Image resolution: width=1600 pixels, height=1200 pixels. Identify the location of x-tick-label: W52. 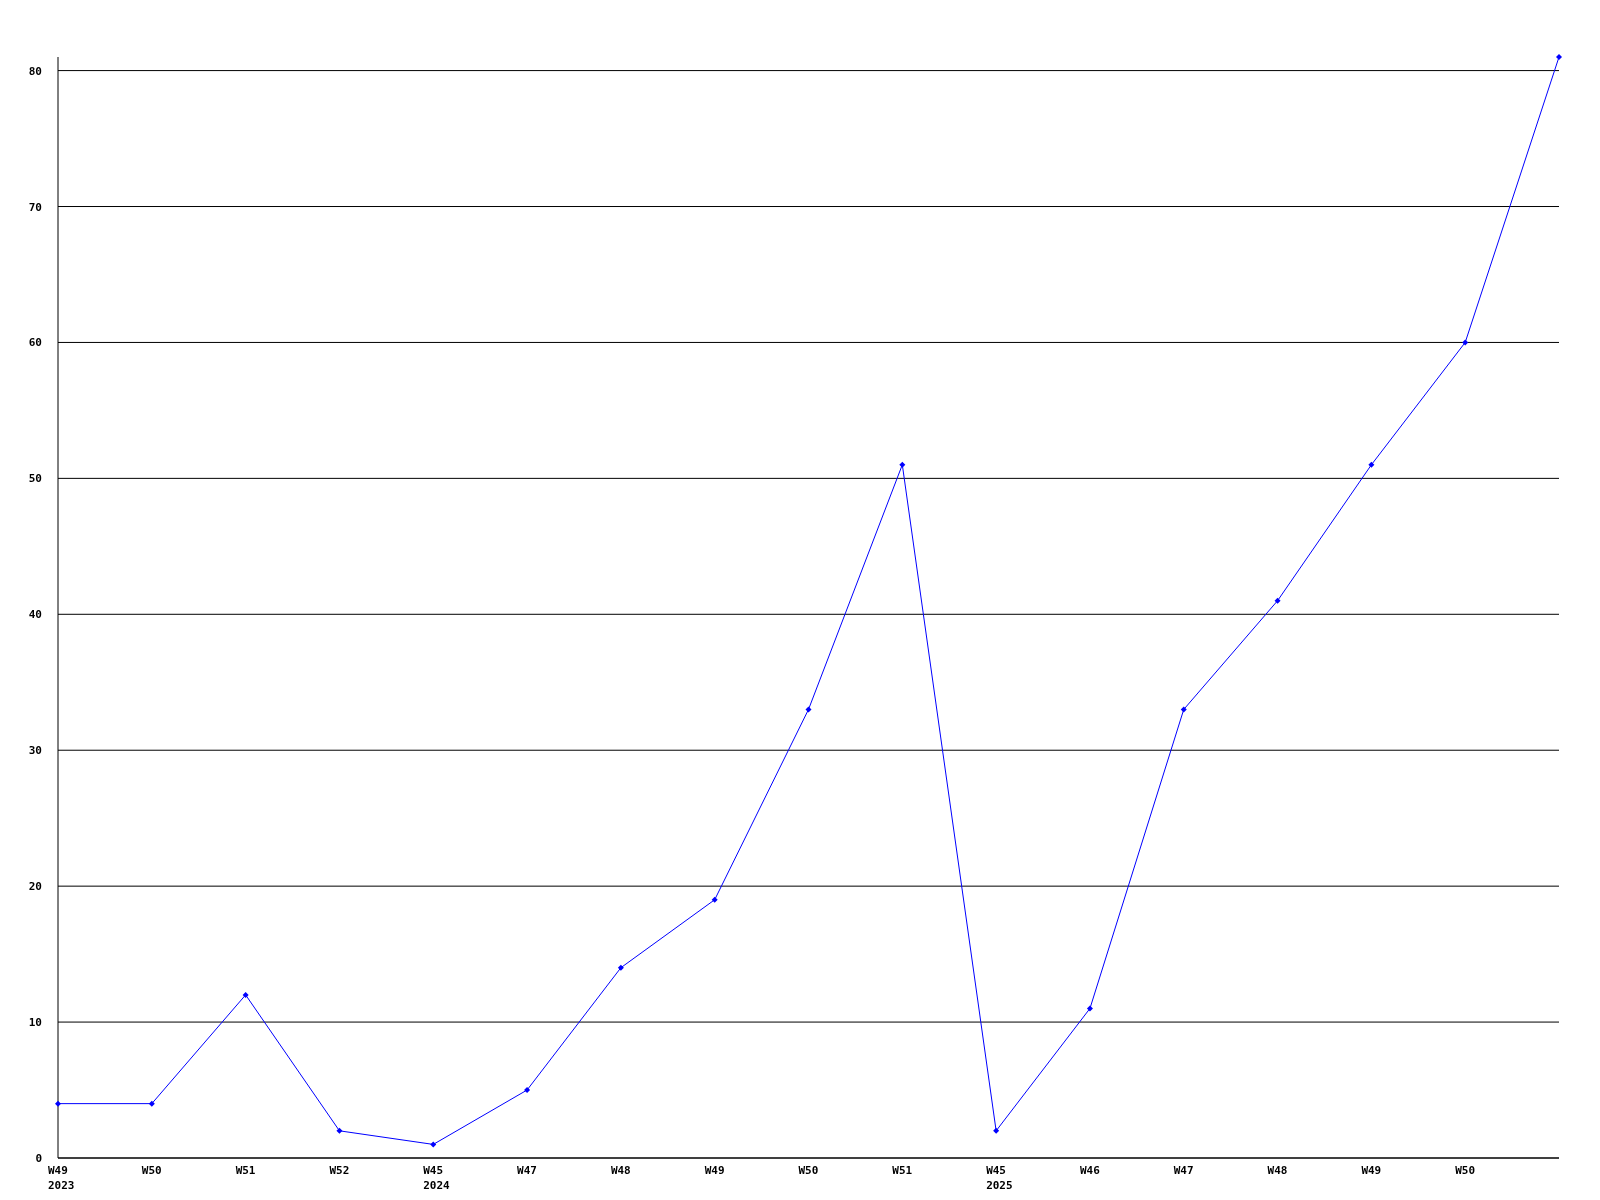
(339, 1170).